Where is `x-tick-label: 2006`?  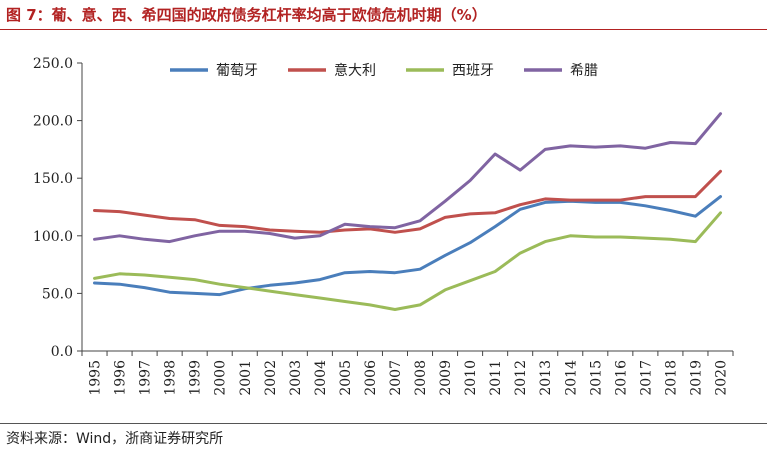
x-tick-label: 2006 is located at coordinates (371, 378).